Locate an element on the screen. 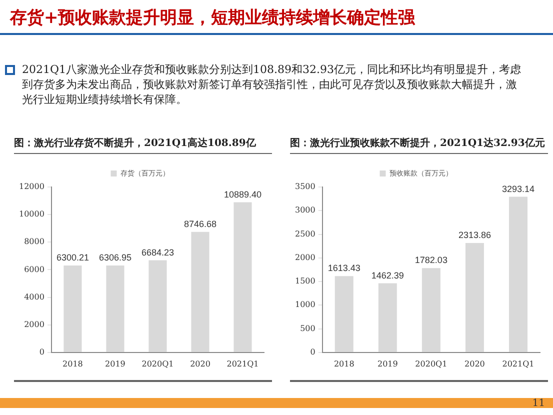 The image size is (553, 415). y-tick-label: 10000 is located at coordinates (31, 214).